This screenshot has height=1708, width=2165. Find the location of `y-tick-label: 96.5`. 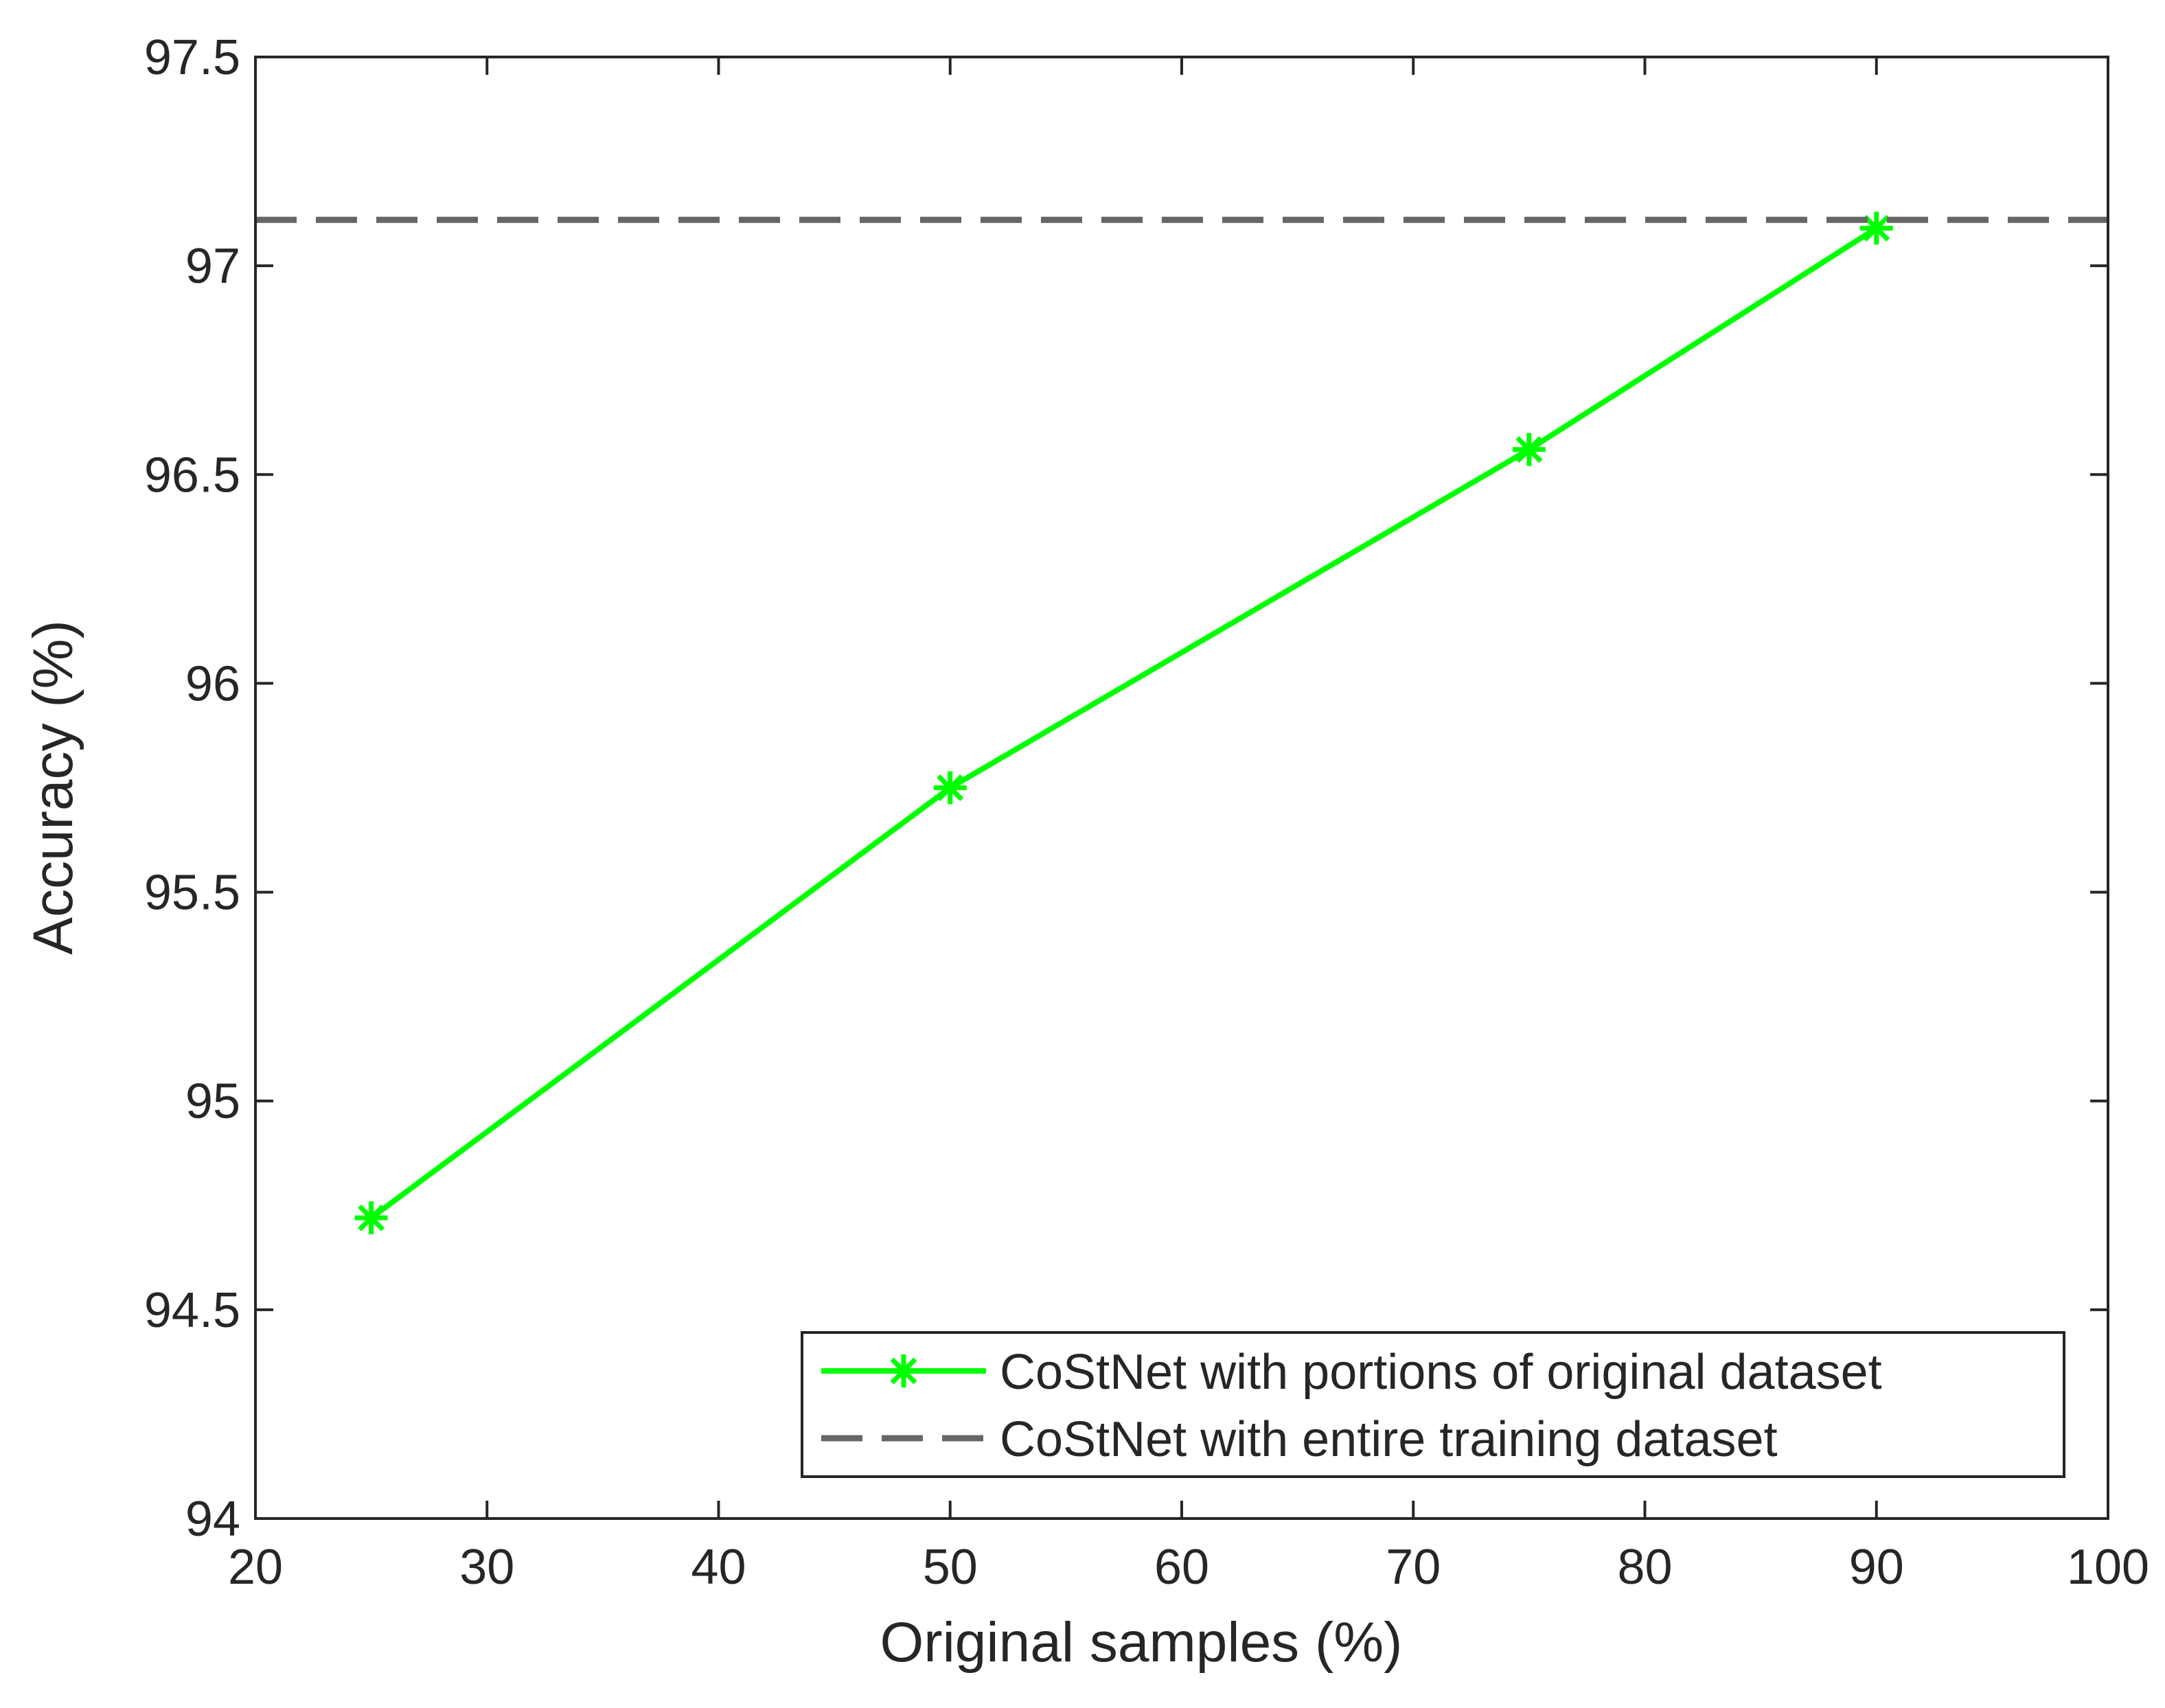

y-tick-label: 96.5 is located at coordinates (192, 476).